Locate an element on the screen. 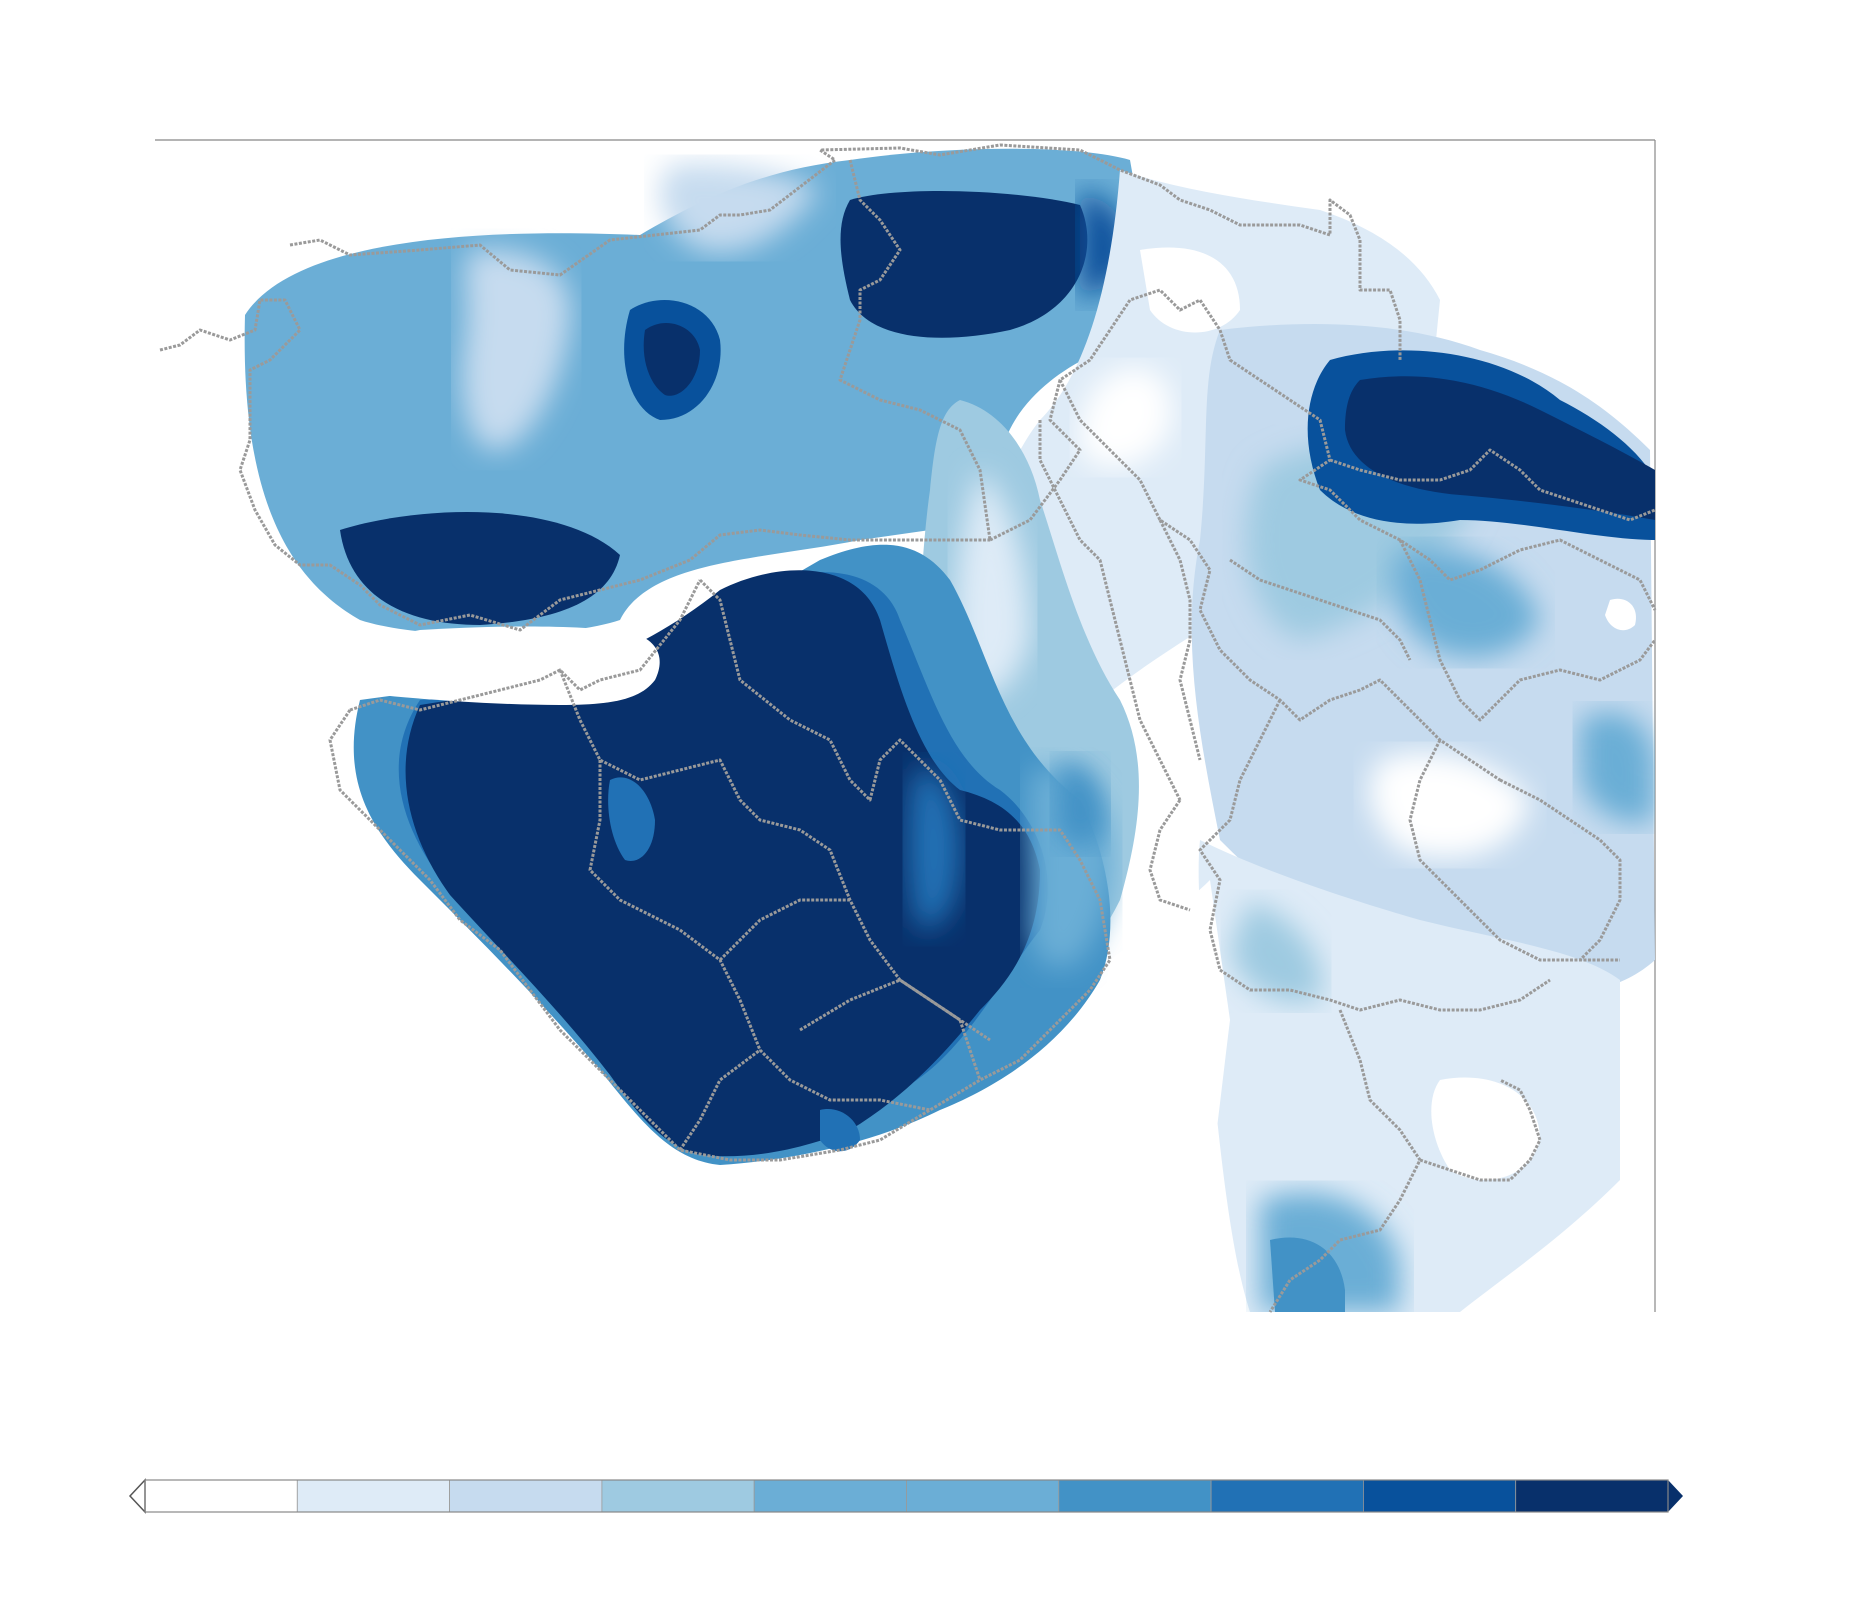  saurashtra-dark is located at coordinates (722, 863).